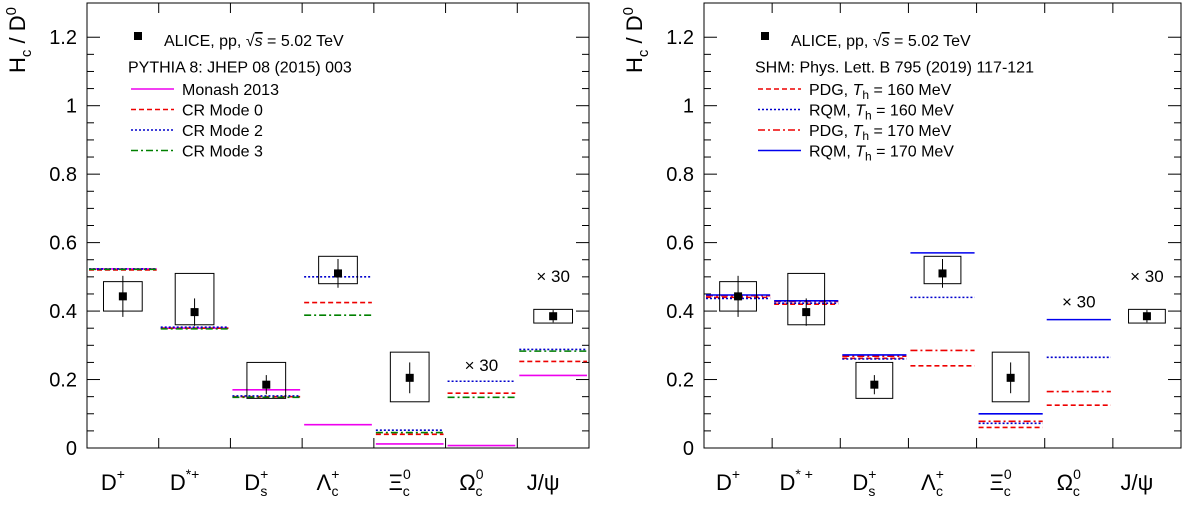  What do you see at coordinates (881, 154) in the screenshot?
I see `legend-series-label: RQM, Th = 170 MeV` at bounding box center [881, 154].